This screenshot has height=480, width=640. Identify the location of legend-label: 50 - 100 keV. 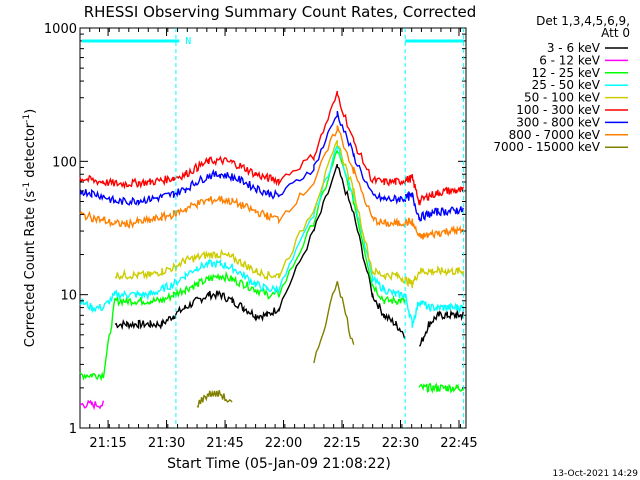
(562, 98).